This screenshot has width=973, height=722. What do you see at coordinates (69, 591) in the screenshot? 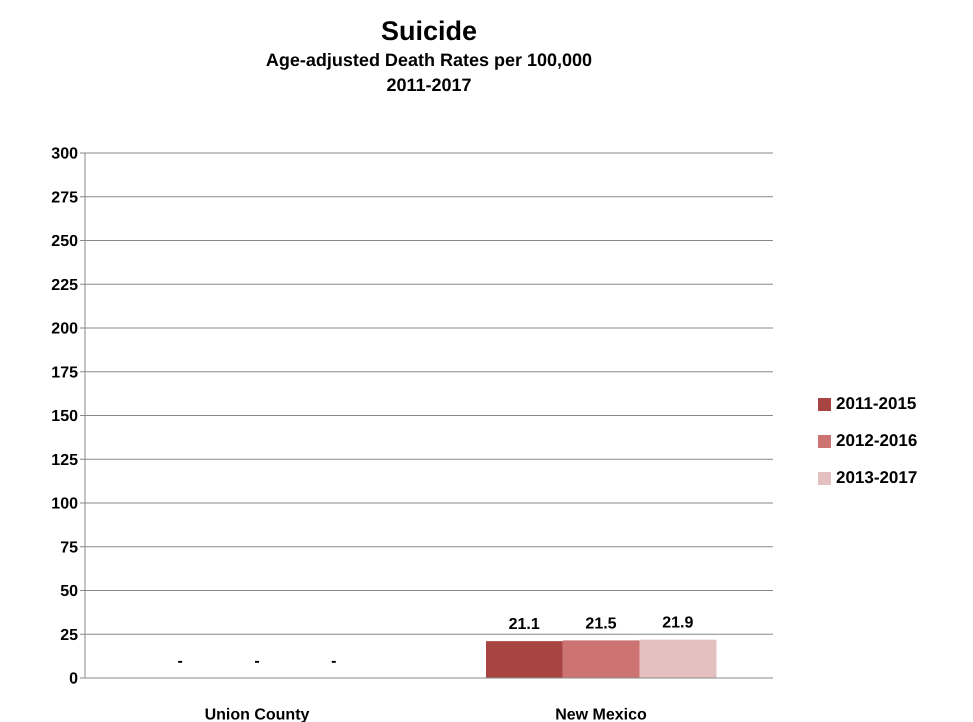
I see `y-tick-label: 50` at bounding box center [69, 591].